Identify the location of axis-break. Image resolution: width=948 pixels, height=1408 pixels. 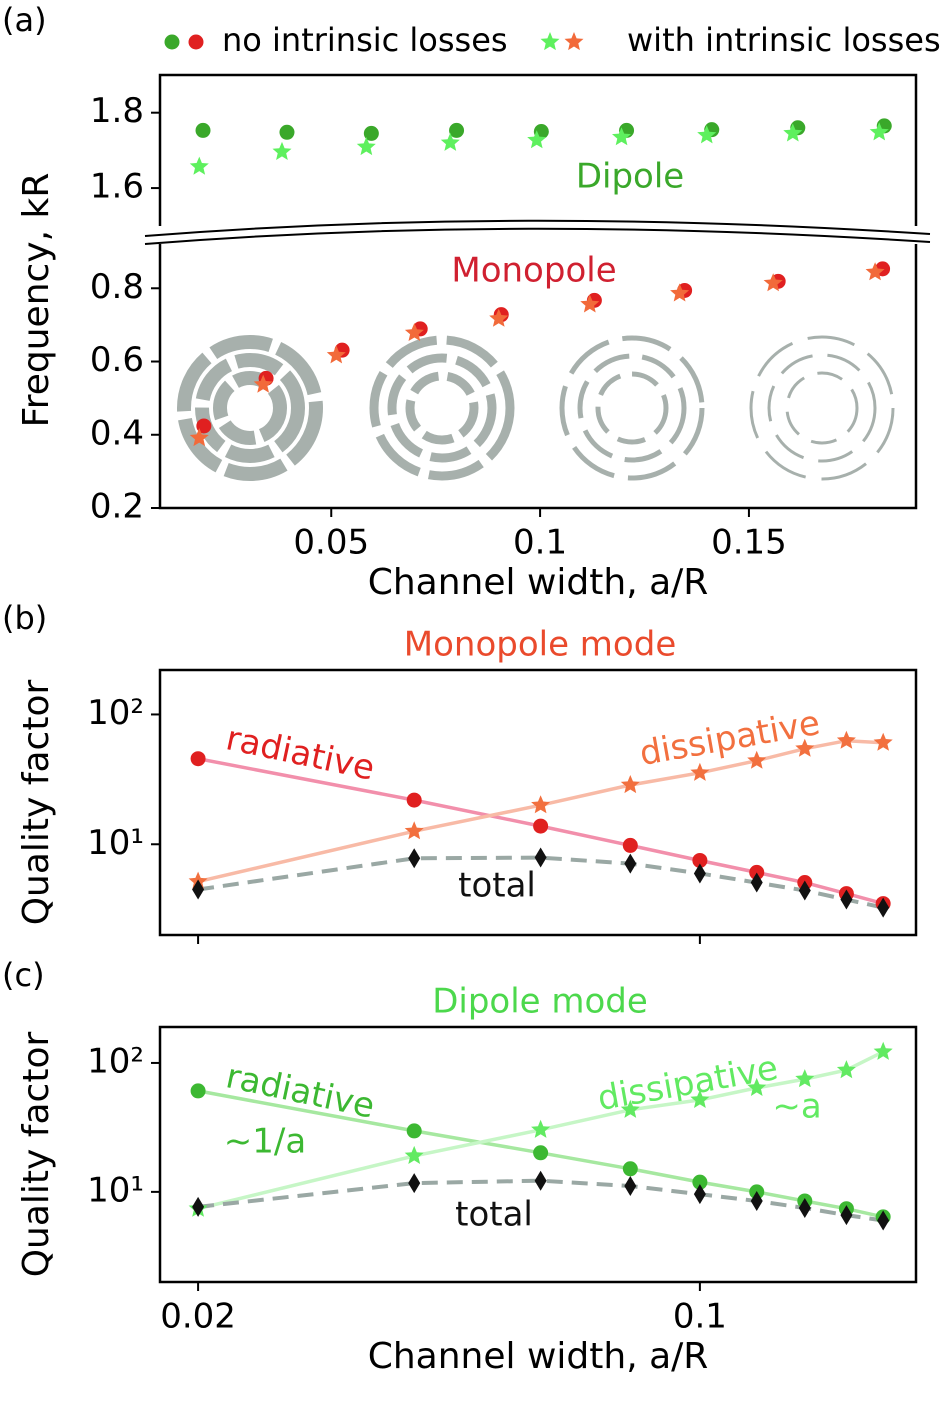
(537, 232).